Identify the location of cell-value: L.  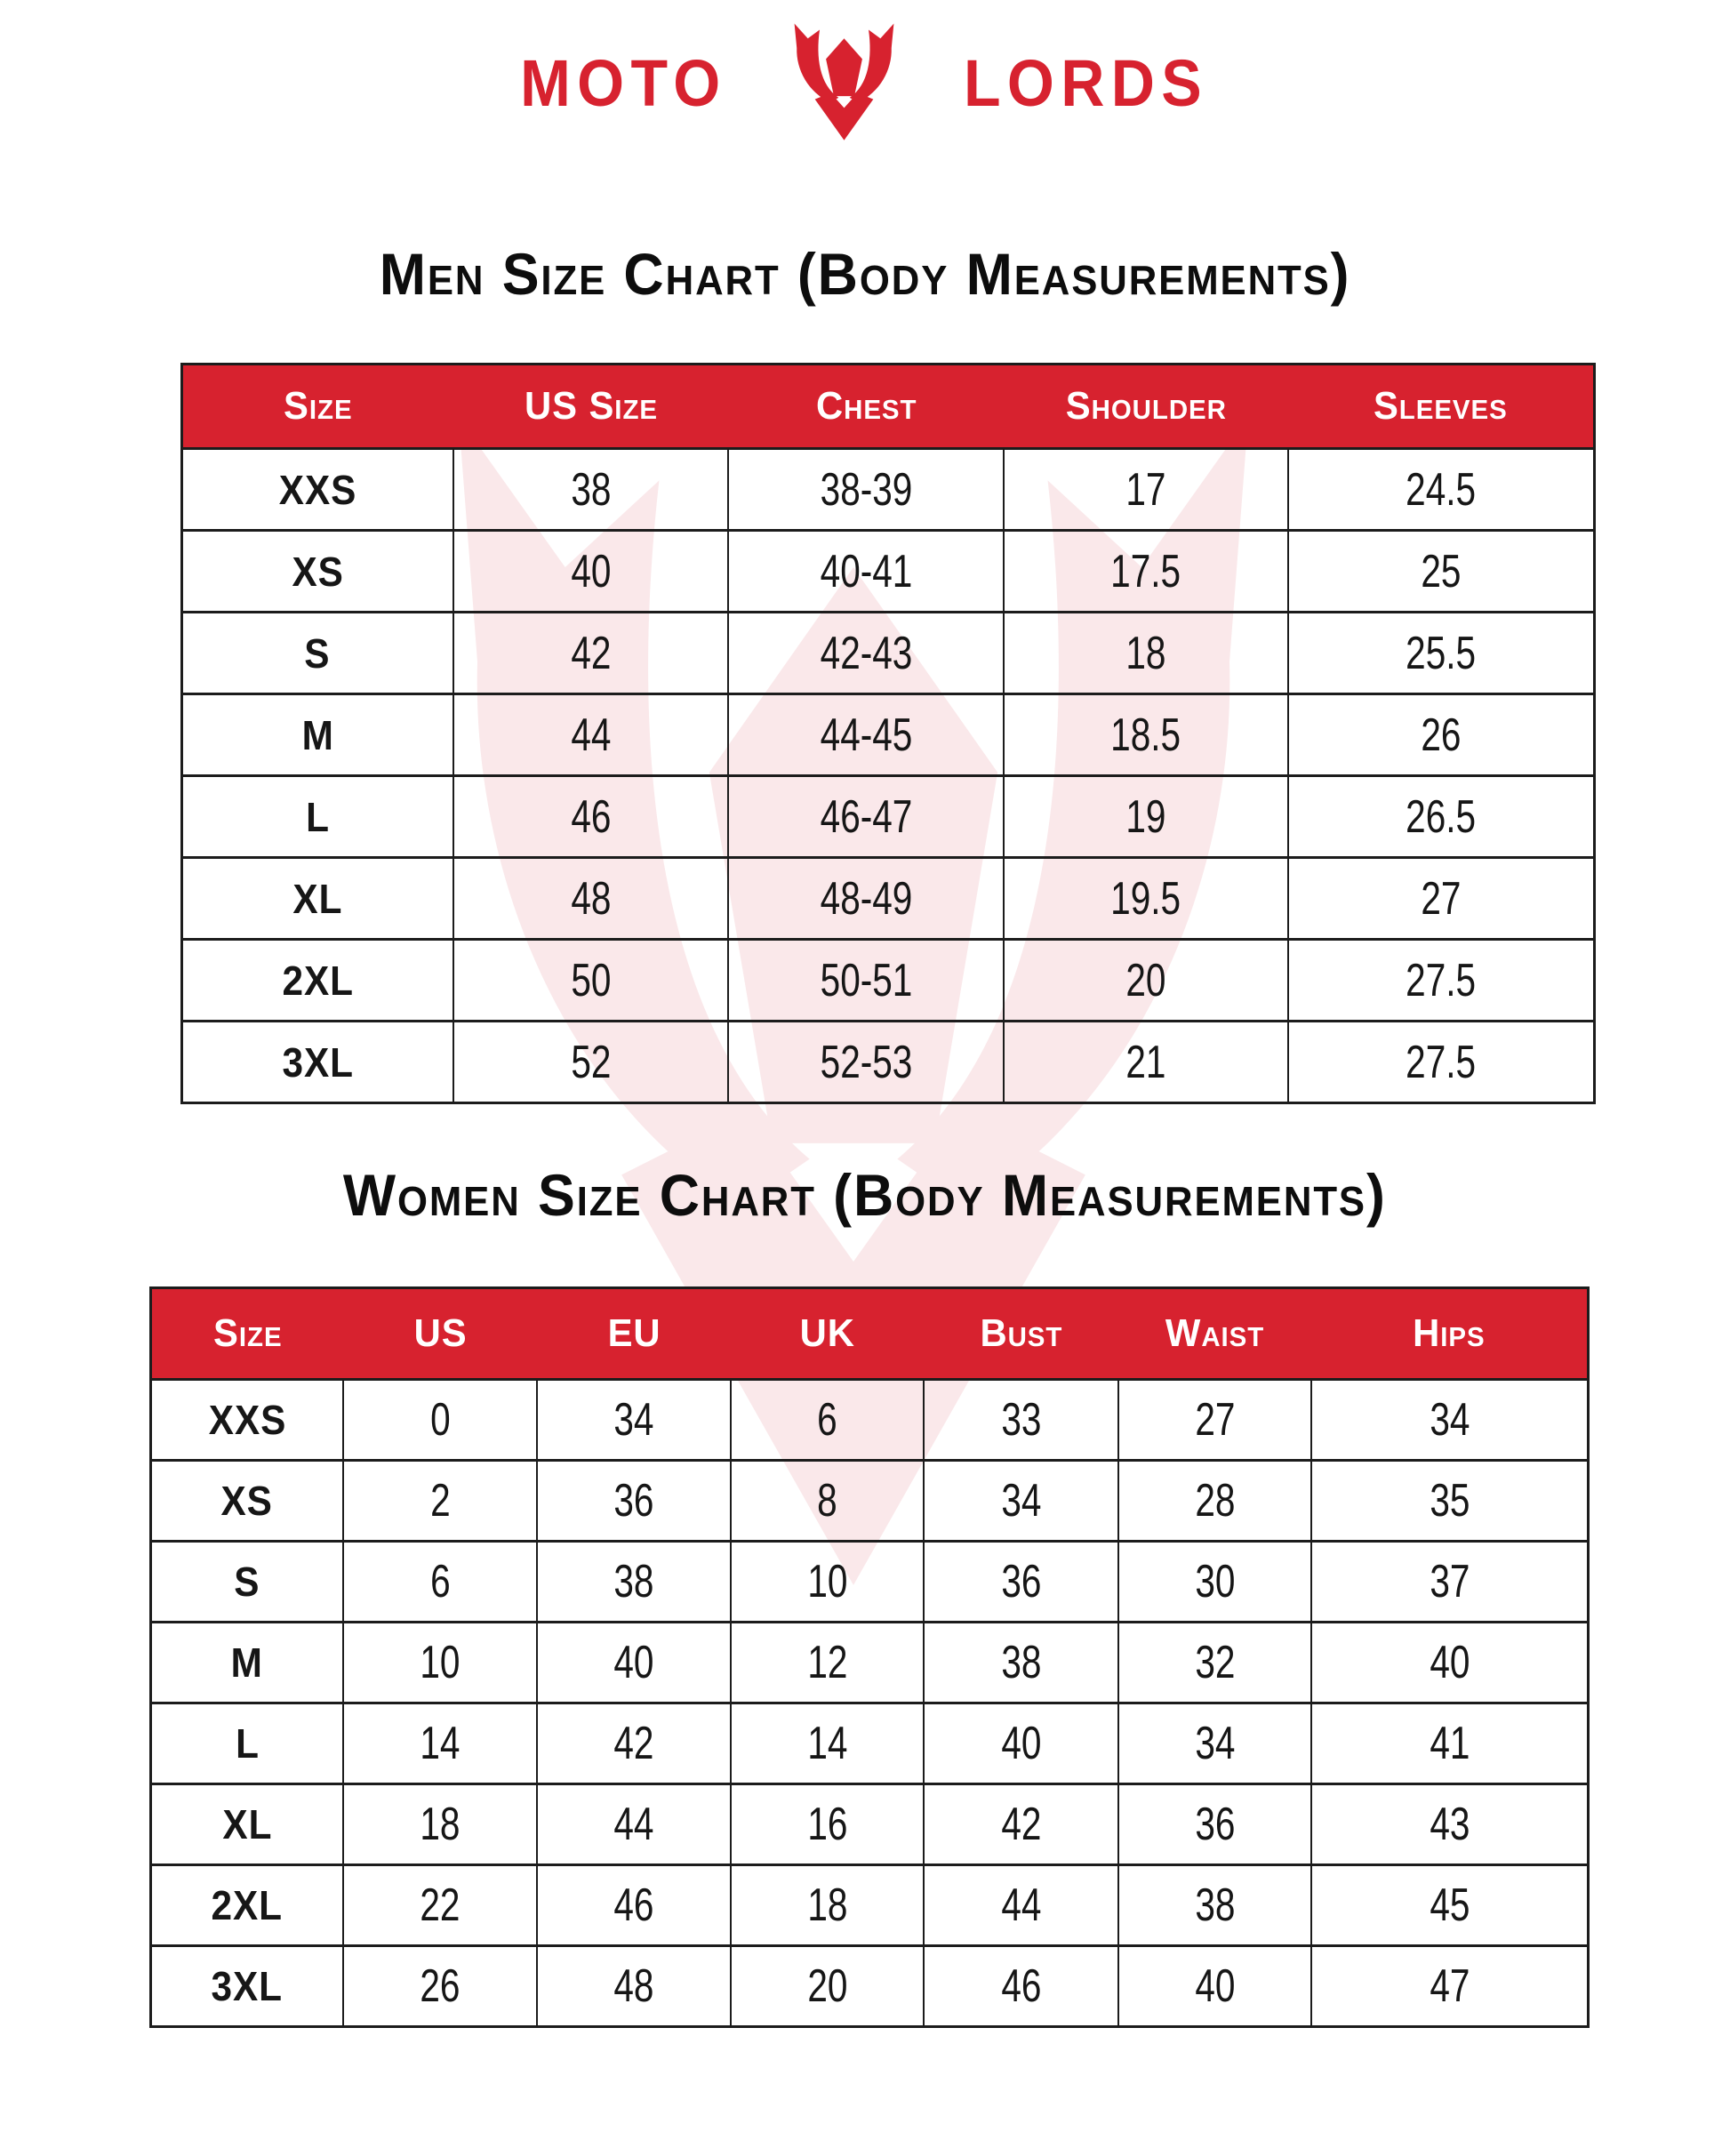
(317, 817).